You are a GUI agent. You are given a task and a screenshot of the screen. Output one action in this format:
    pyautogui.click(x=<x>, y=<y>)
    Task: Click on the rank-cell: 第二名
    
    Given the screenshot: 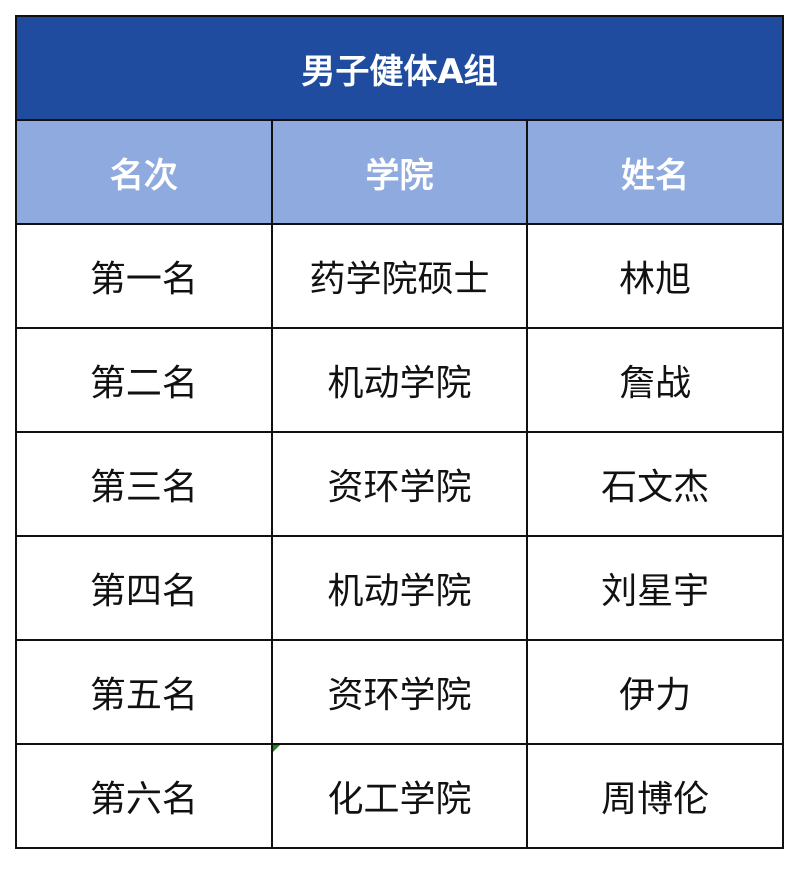 What is the action you would take?
    pyautogui.click(x=144, y=380)
    